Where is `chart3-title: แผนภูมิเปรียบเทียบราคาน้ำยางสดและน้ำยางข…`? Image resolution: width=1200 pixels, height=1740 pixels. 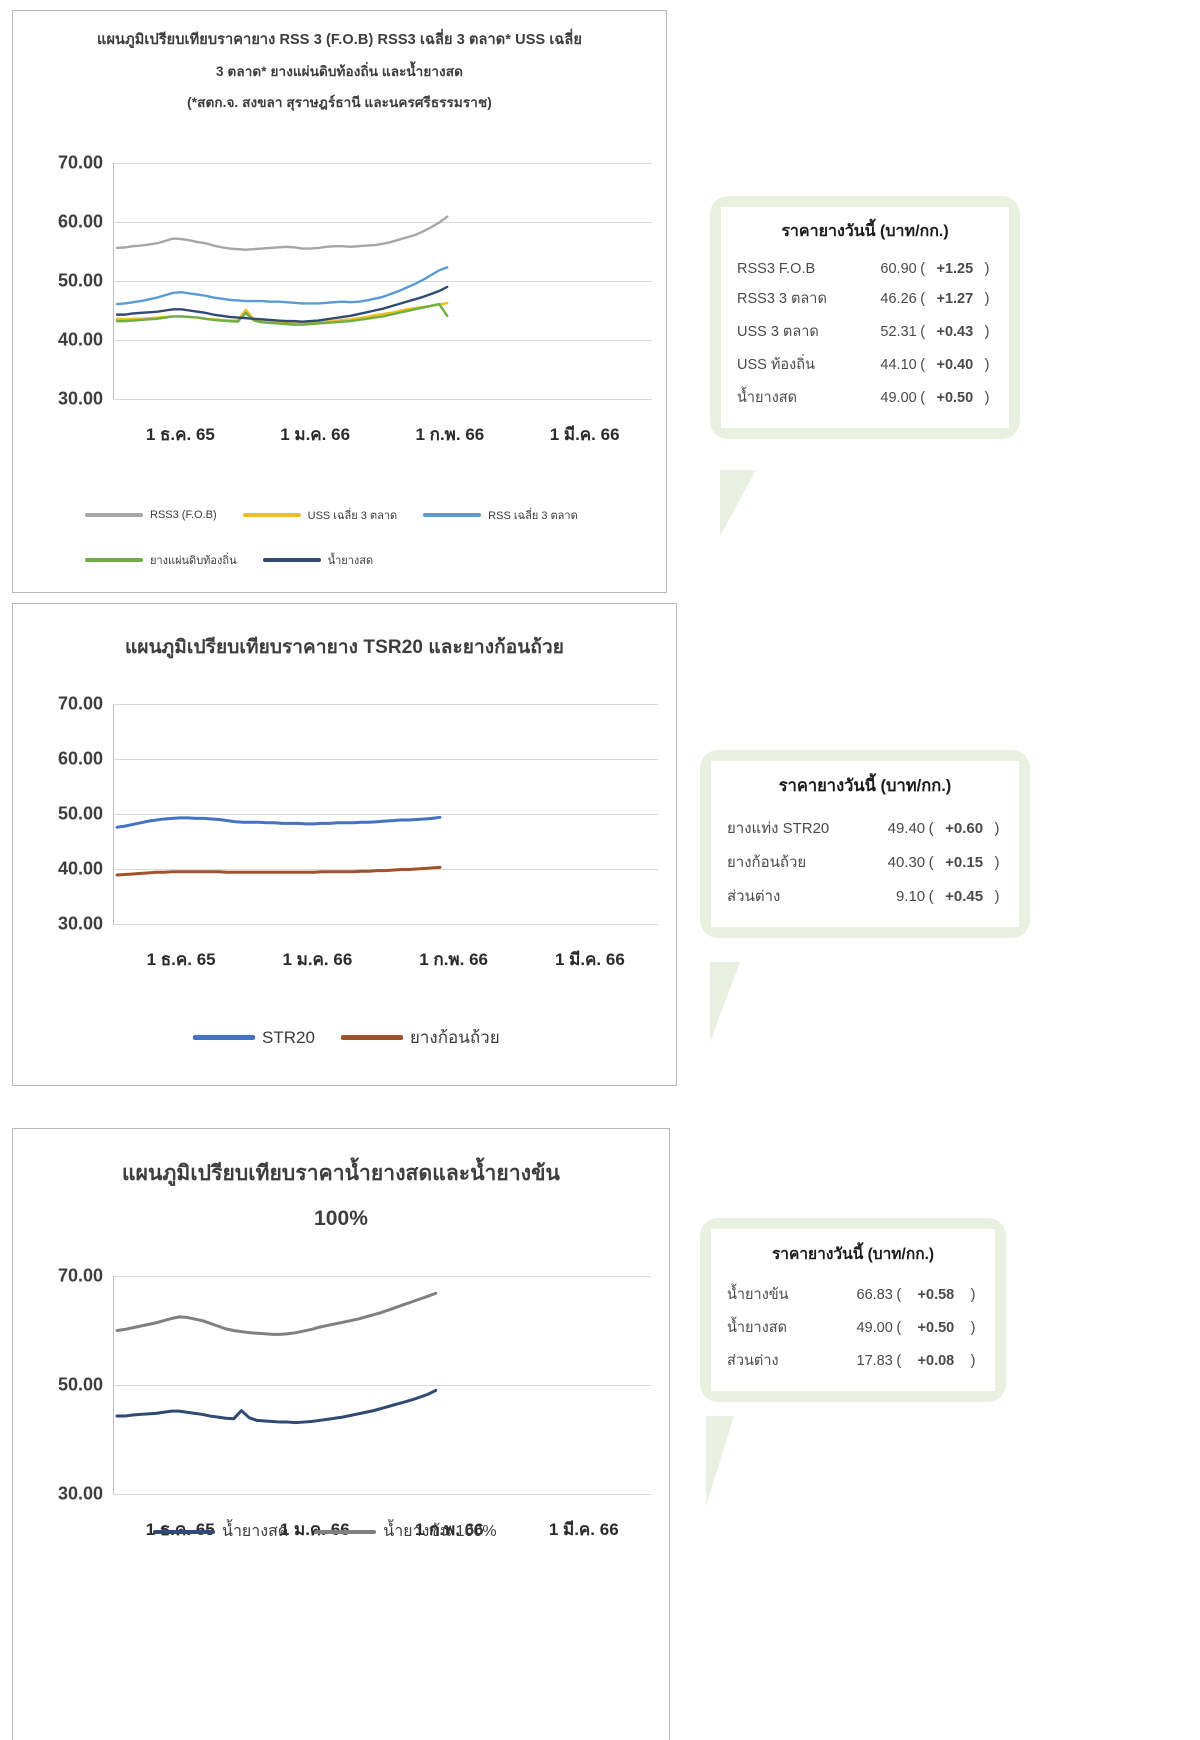
chart3-title: แผนภูมิเปรียบเทียบราคาน้ำยางสดและน้ำยางข… is located at coordinates (341, 1185).